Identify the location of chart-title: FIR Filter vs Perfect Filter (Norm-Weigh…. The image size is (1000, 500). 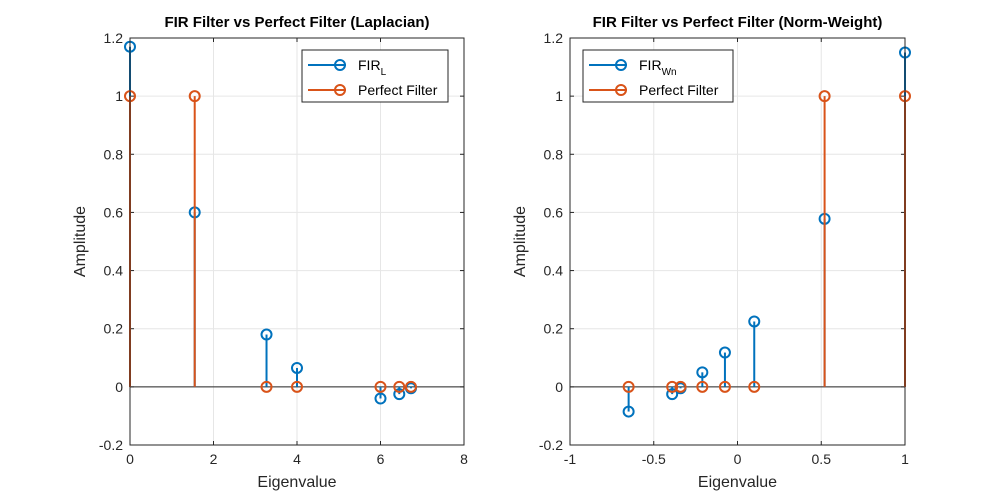
(738, 22).